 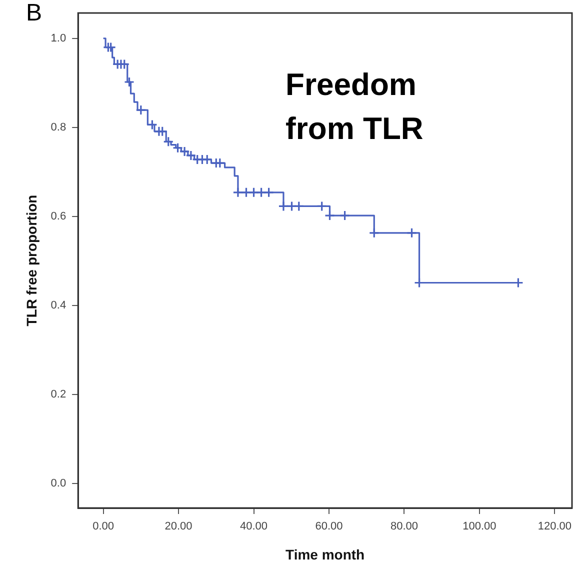 I want to click on x-tick-label: 80.00, so click(x=404, y=526).